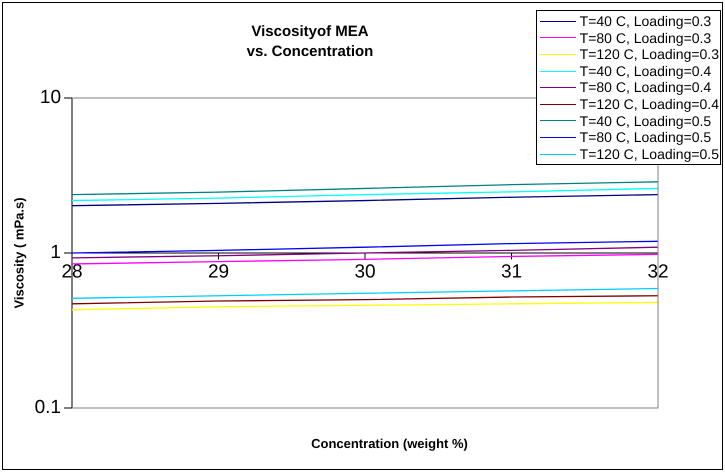 This screenshot has height=472, width=725. What do you see at coordinates (310, 42) in the screenshot?
I see `chart-title: Viscosityof MEA vs. Concentration` at bounding box center [310, 42].